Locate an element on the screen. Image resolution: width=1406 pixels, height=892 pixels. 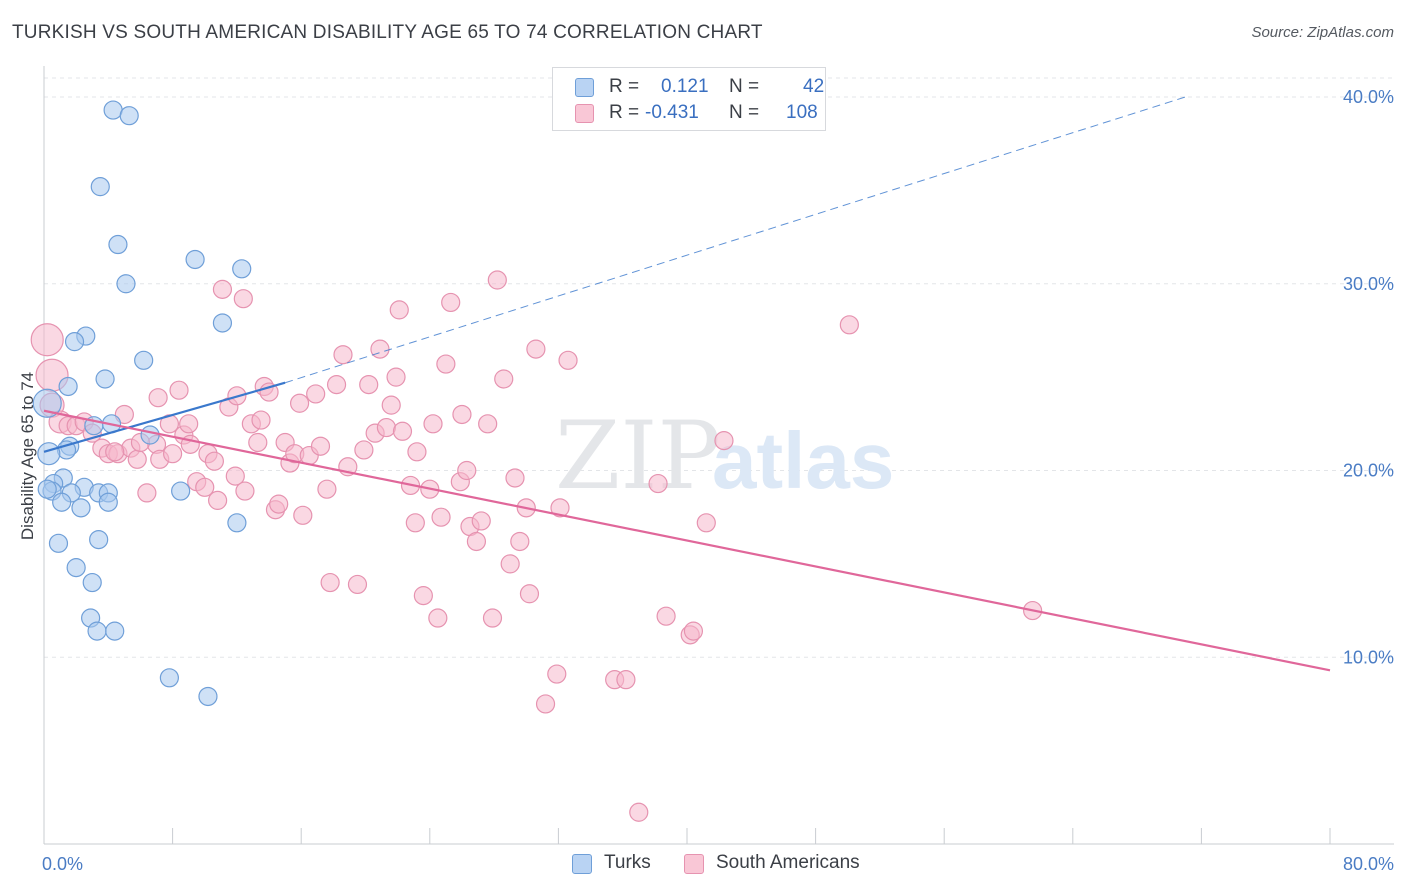
watermark-atlas: atlas is located at coordinates (803, 460).